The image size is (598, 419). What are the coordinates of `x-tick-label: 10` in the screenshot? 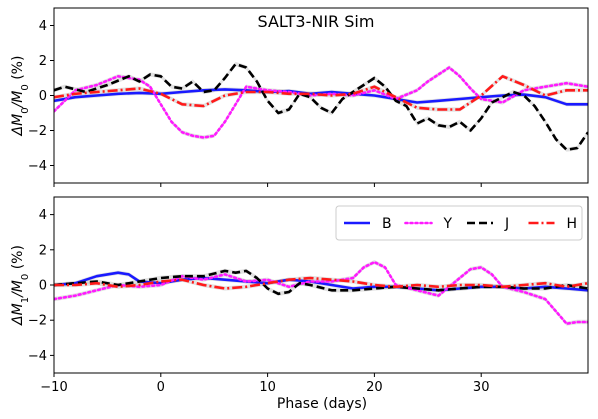 It's located at (267, 387).